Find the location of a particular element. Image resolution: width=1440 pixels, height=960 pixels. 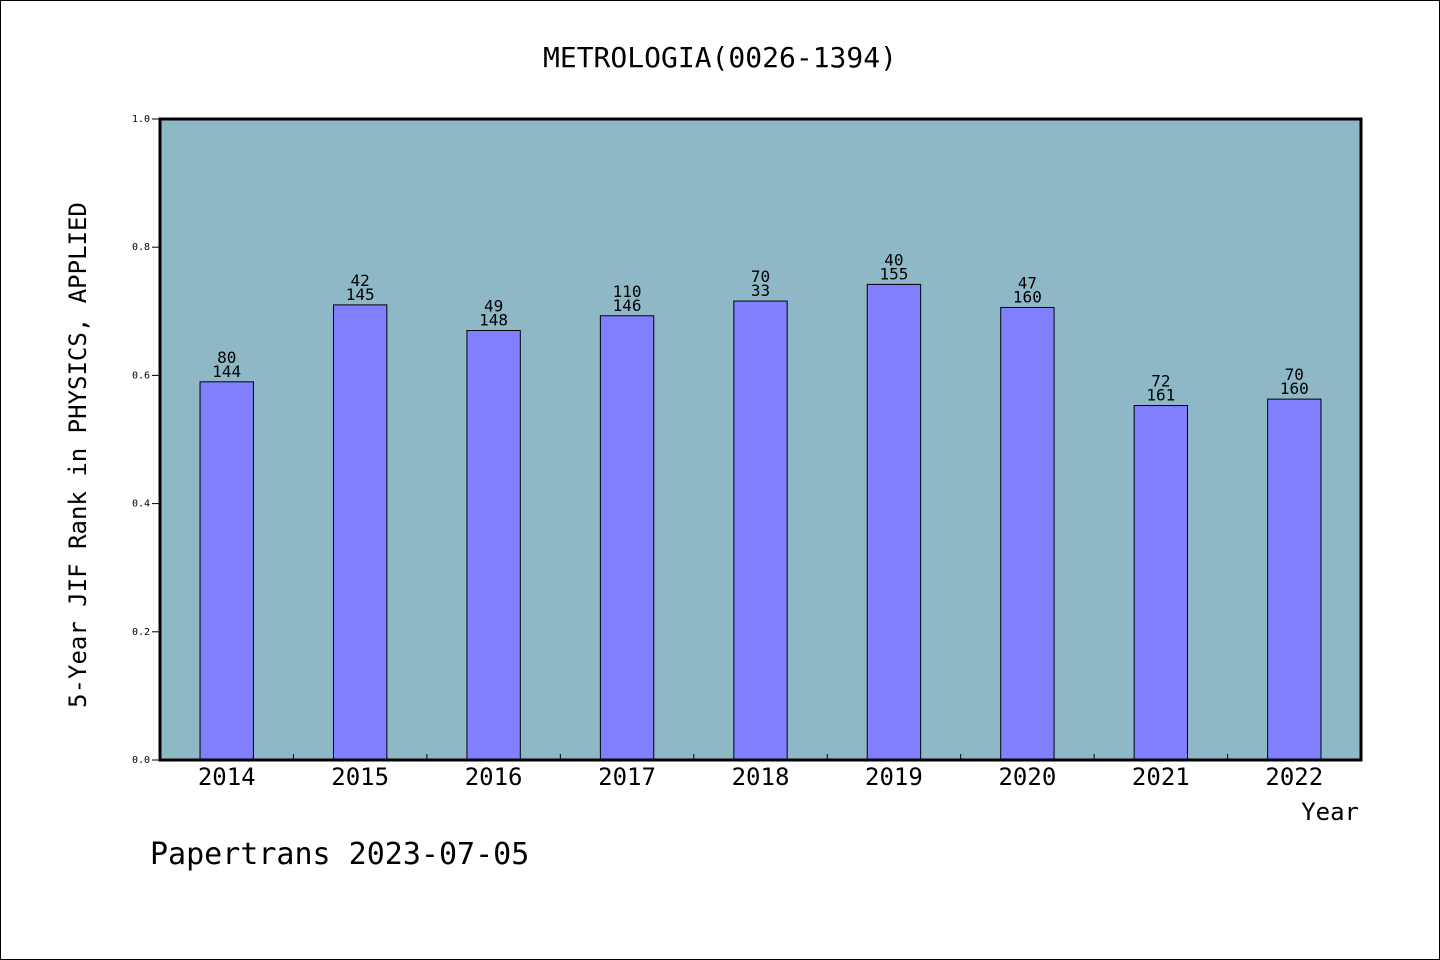

x-tick-label-2014: 2014 is located at coordinates (227, 777).